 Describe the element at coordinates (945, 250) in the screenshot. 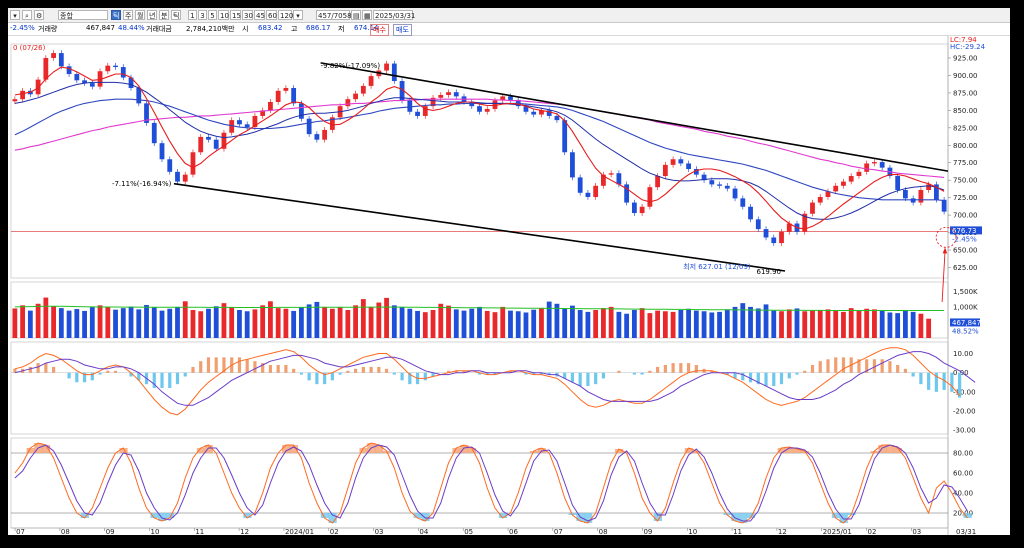

I see `highlight-arrow-head` at that location.